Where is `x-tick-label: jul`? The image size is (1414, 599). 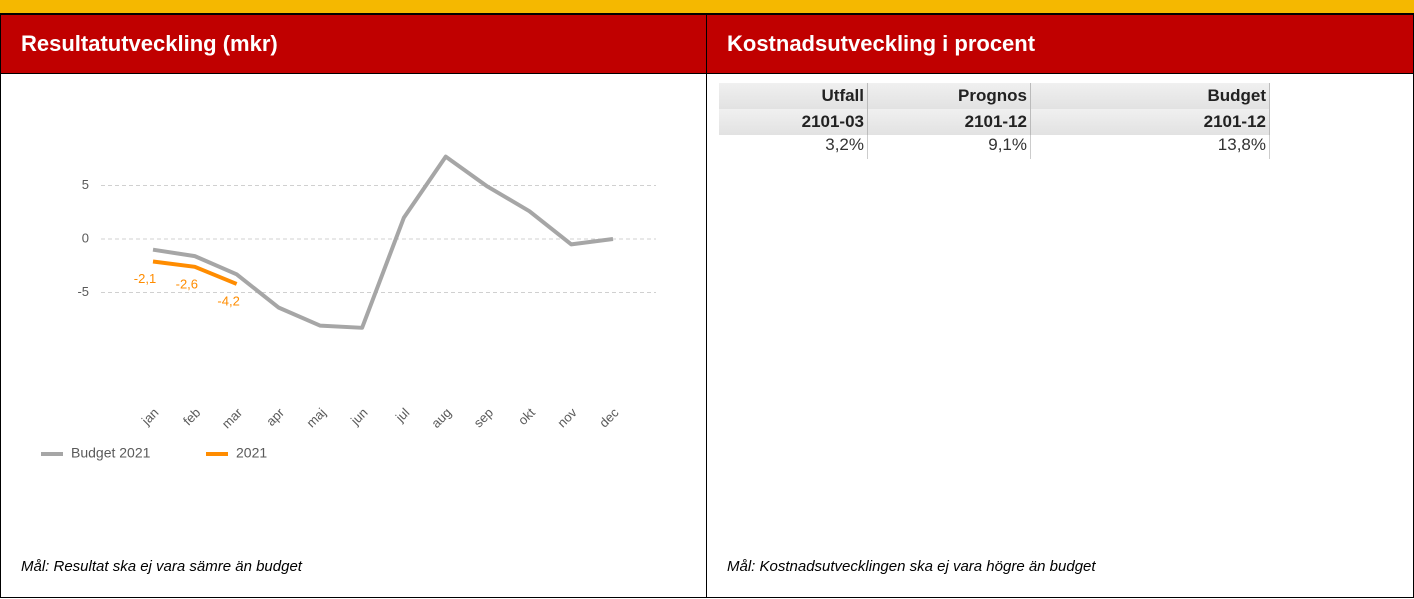 x-tick-label: jul is located at coordinates (402, 415).